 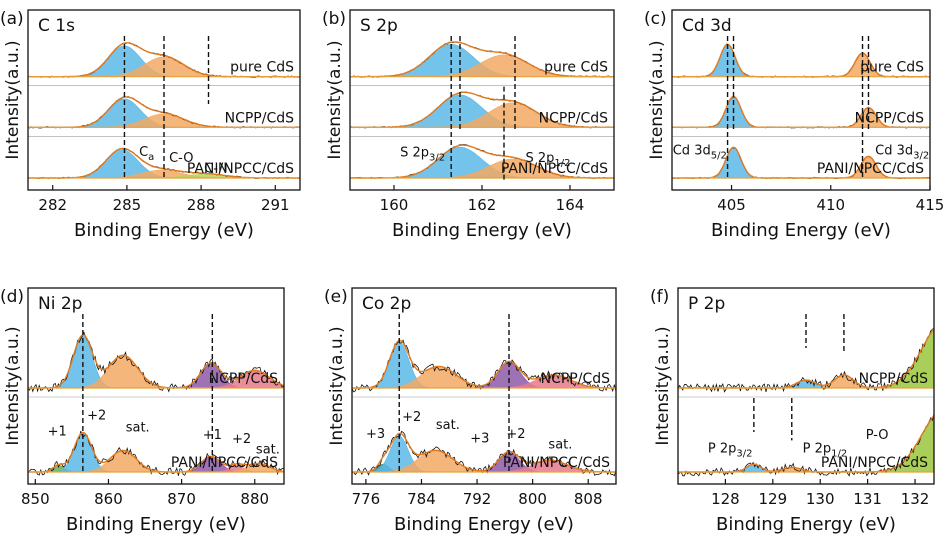 I want to click on panel-title: C 1s, so click(x=56, y=26).